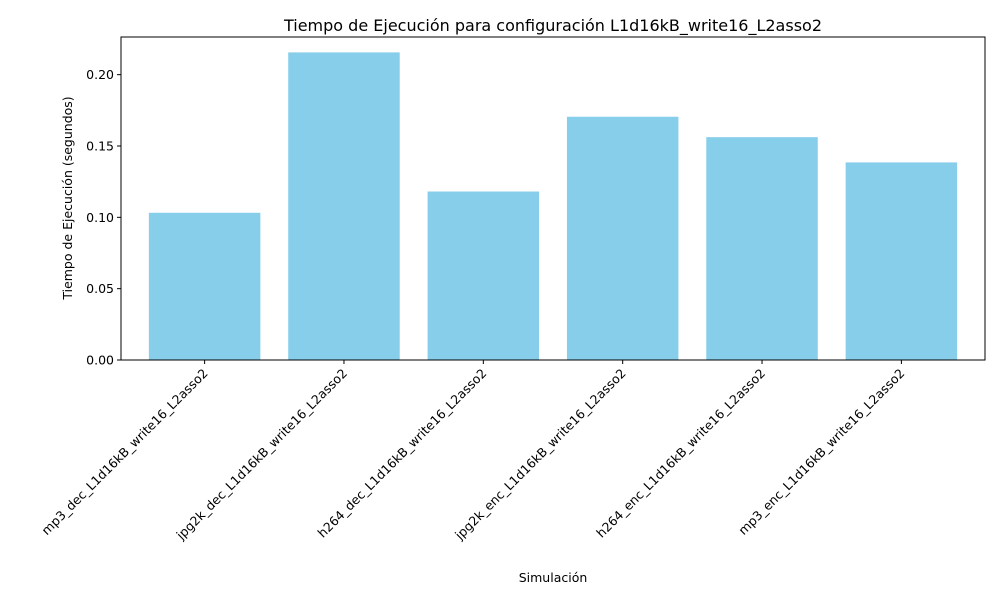  Describe the element at coordinates (100, 145) in the screenshot. I see `y-tick-label: 0.15` at that location.